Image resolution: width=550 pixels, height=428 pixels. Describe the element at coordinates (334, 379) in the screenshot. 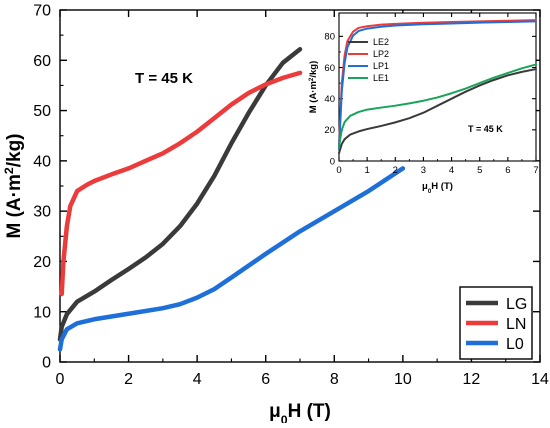

I see `main-x-tick-label: 8` at that location.